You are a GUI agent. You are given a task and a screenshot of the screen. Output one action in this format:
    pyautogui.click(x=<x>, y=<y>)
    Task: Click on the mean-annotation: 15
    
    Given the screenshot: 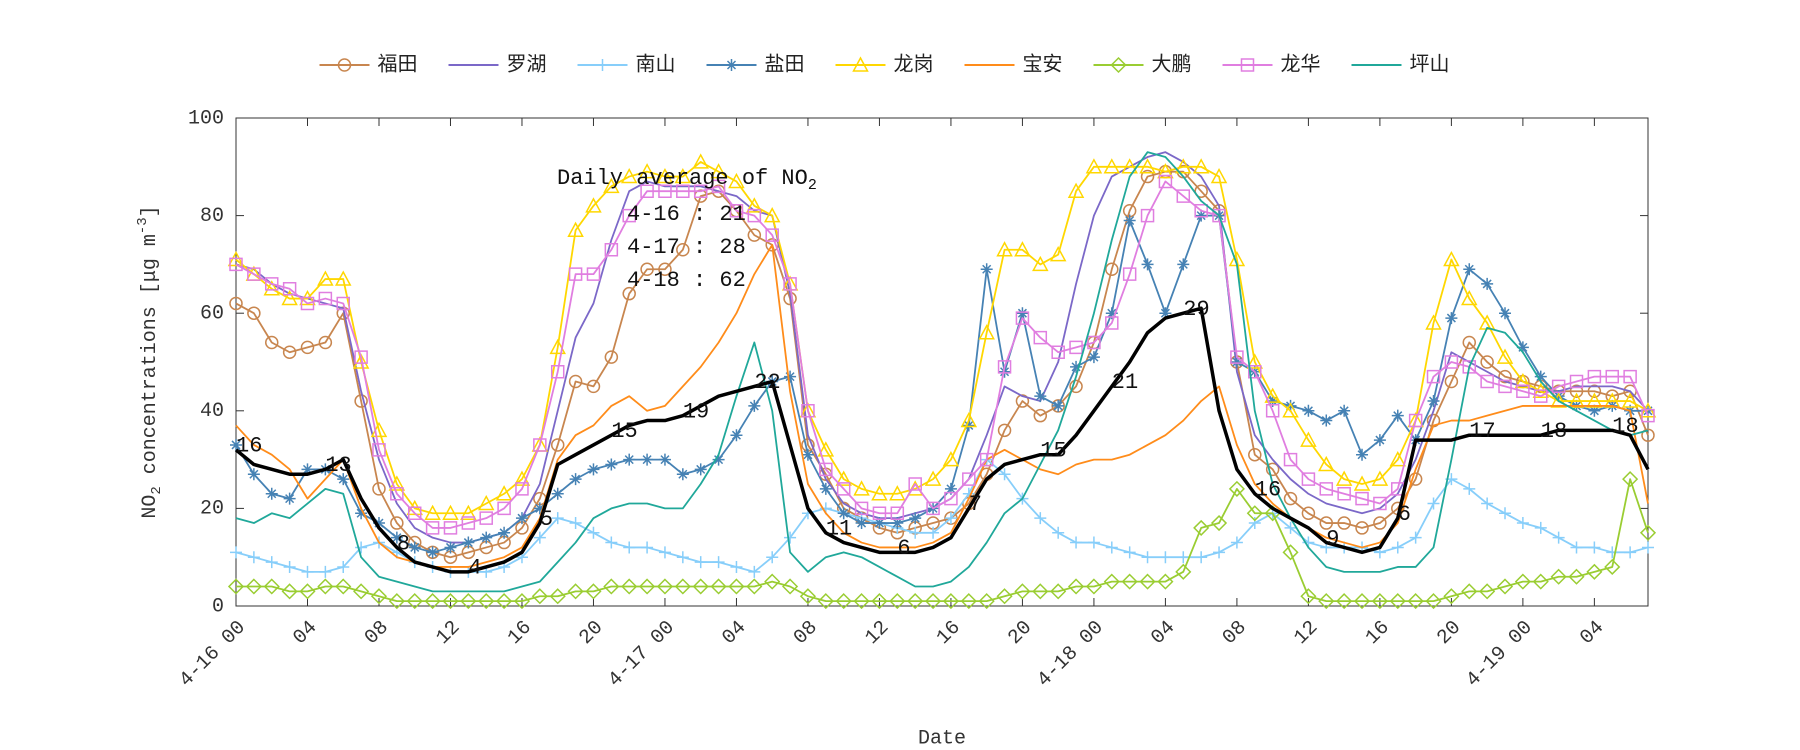 What is the action you would take?
    pyautogui.click(x=624, y=431)
    